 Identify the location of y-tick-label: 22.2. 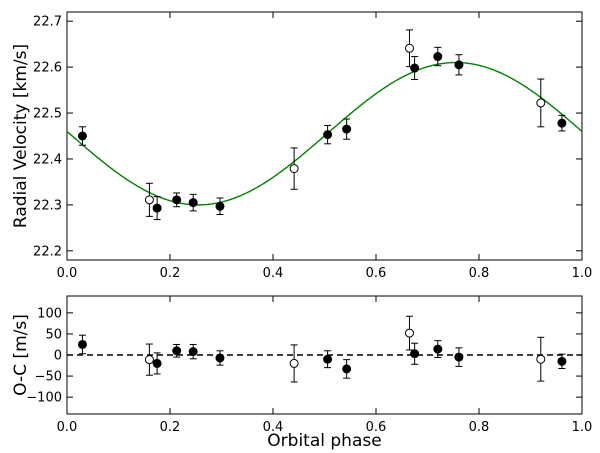
(47, 251).